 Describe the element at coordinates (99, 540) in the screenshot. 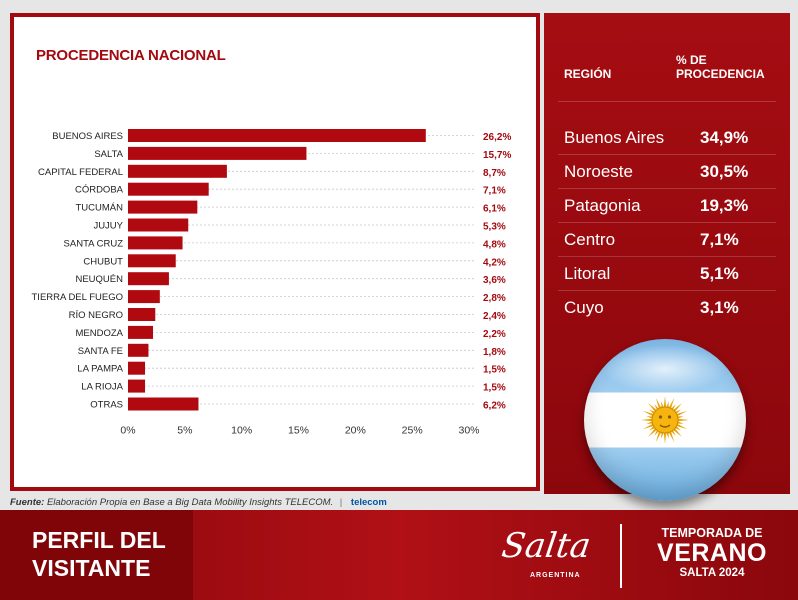

I see `footer-title-line1: PERFIL DEL` at that location.